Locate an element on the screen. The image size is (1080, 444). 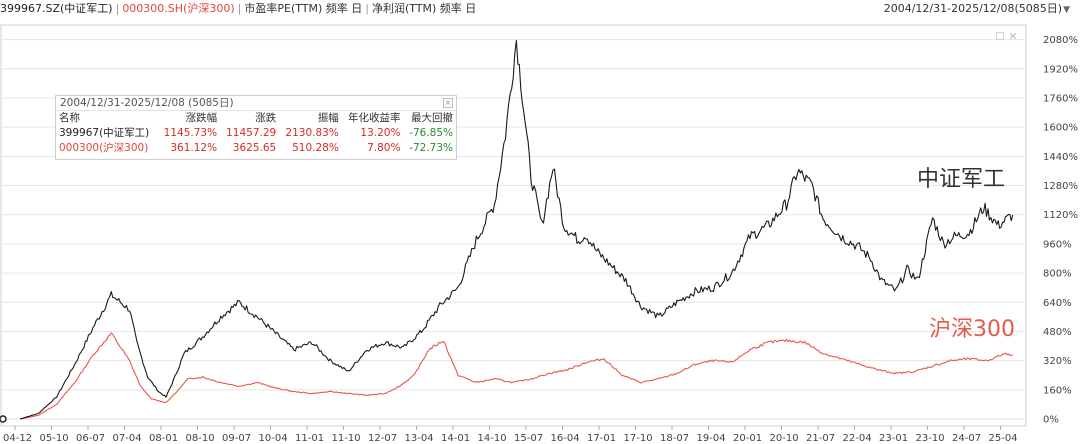
x-tick-label: 23-01 is located at coordinates (893, 438).